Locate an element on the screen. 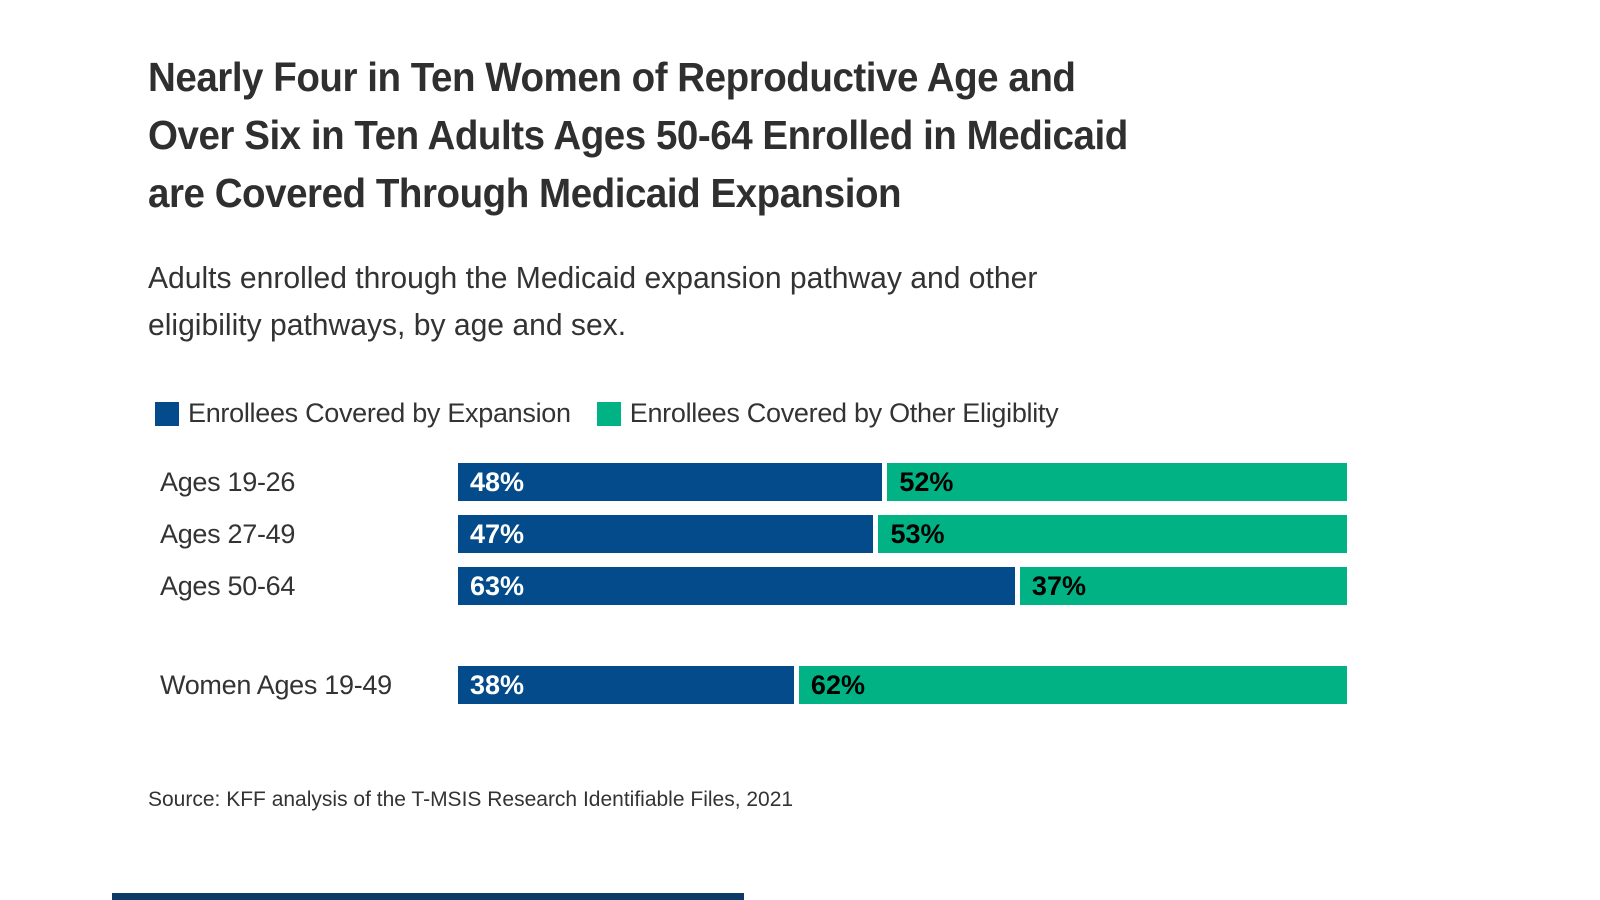 This screenshot has height=900, width=1600. expansion-segment: 38% is located at coordinates (626, 685).